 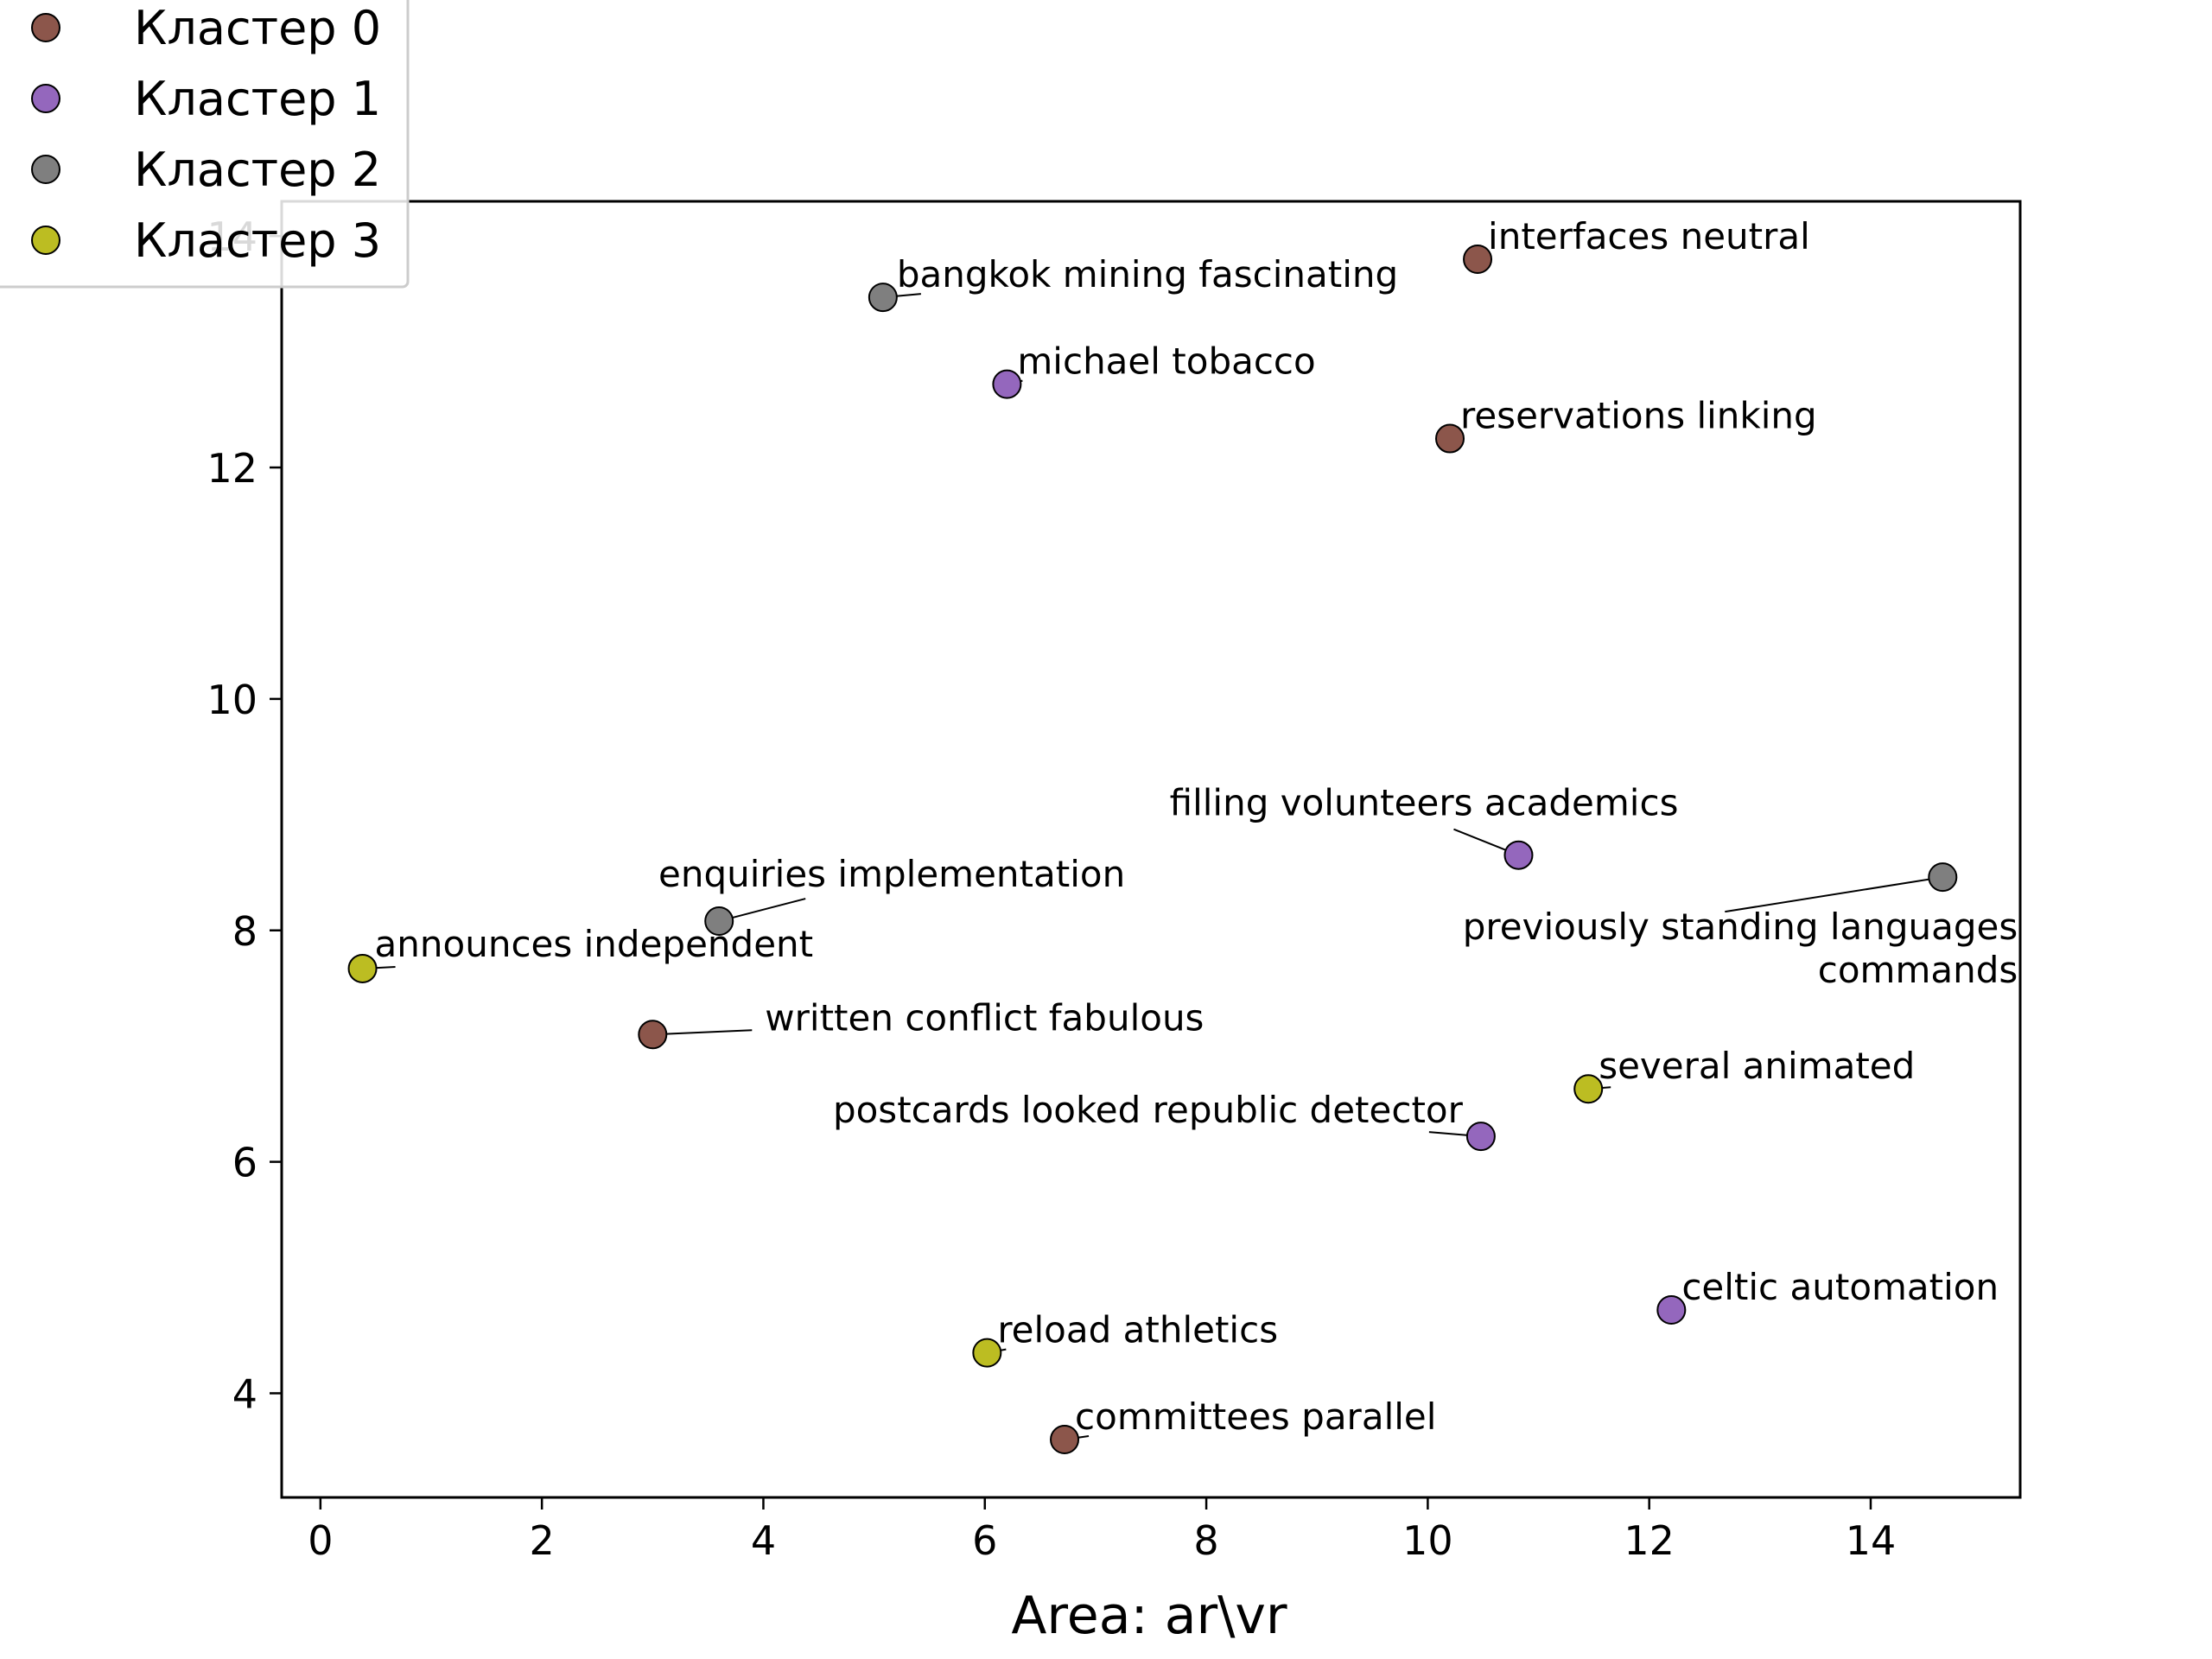 What do you see at coordinates (1255, 1416) in the screenshot?
I see `point-label: committees parallel` at bounding box center [1255, 1416].